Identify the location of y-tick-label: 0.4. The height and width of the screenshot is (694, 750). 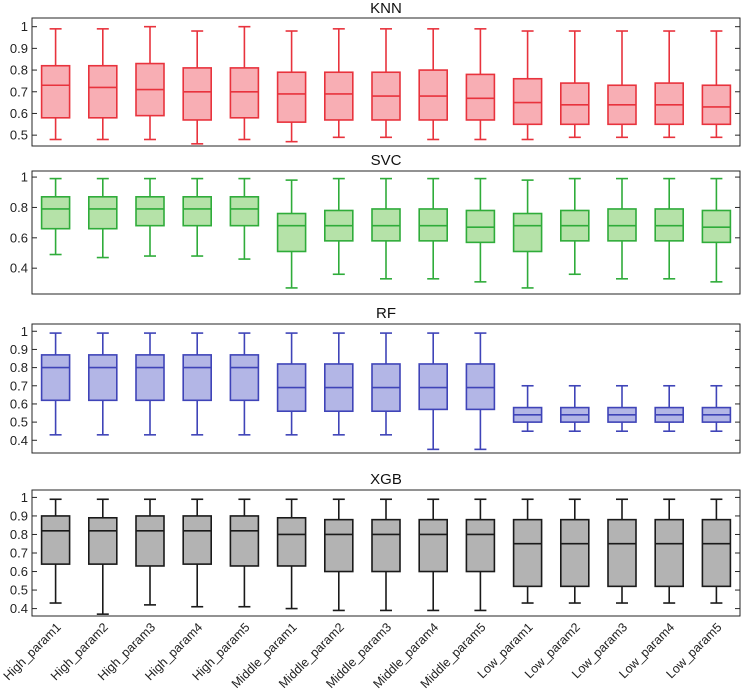
(19, 608).